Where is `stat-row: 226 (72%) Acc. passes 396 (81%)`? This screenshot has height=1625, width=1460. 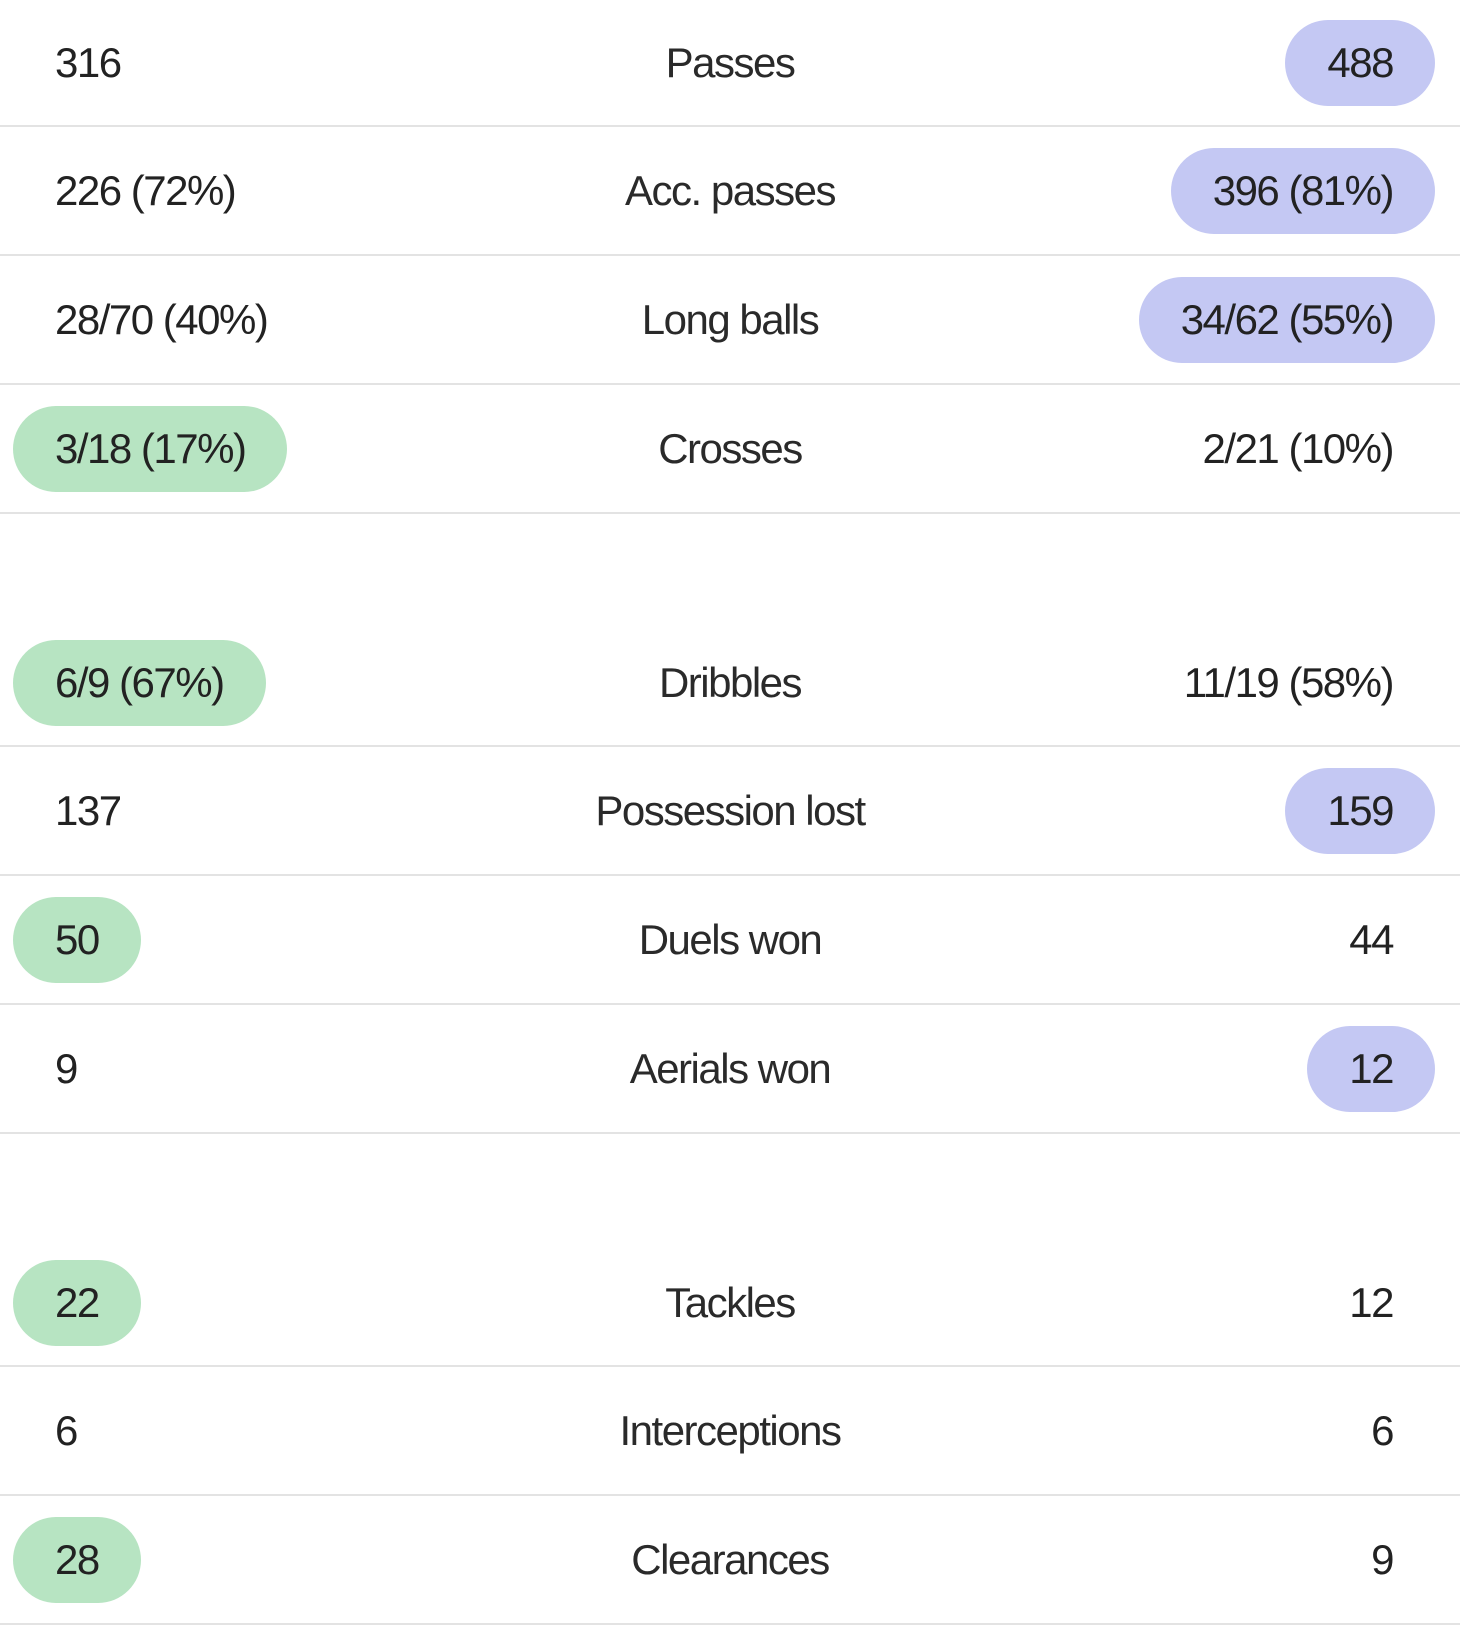
stat-row: 226 (72%) Acc. passes 396 (81%) is located at coordinates (730, 191).